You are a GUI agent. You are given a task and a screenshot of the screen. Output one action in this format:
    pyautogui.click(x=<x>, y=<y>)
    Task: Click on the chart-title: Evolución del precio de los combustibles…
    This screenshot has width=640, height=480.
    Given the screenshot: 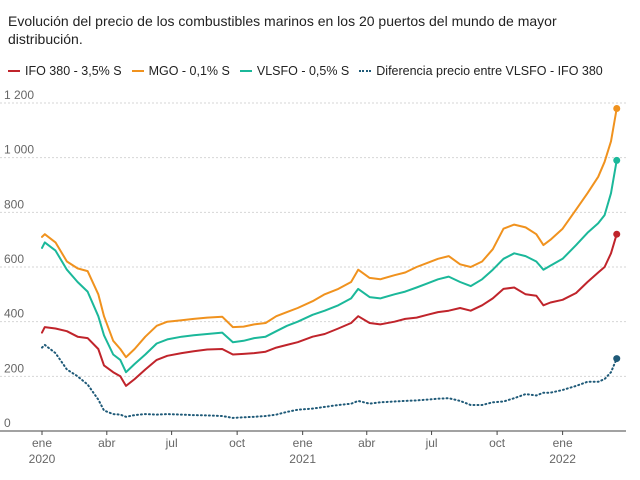 What is the action you would take?
    pyautogui.click(x=282, y=30)
    